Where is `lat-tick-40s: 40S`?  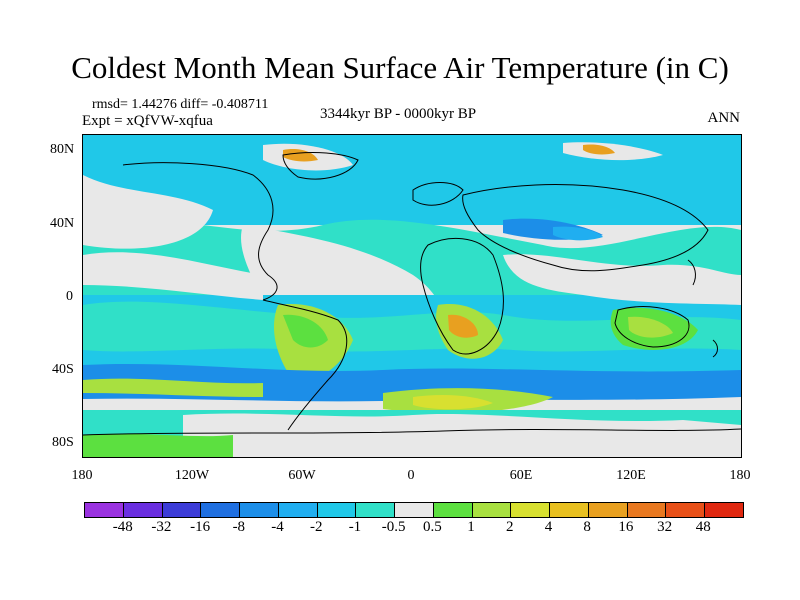
lat-tick-40s: 40S is located at coordinates (63, 369).